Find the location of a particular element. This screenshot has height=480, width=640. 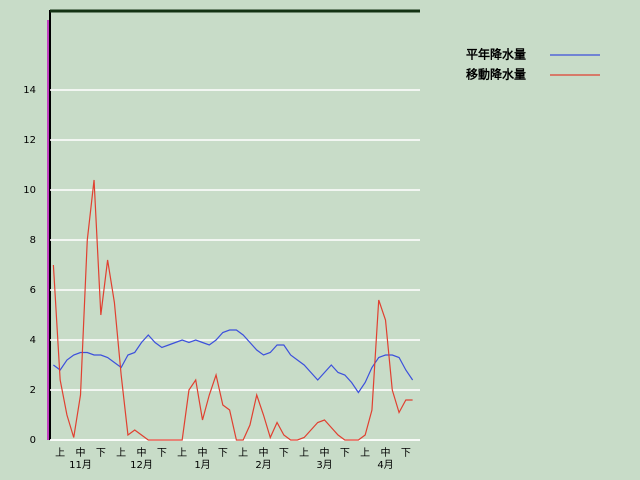

y-tick-label: 10 is located at coordinates (29, 190).